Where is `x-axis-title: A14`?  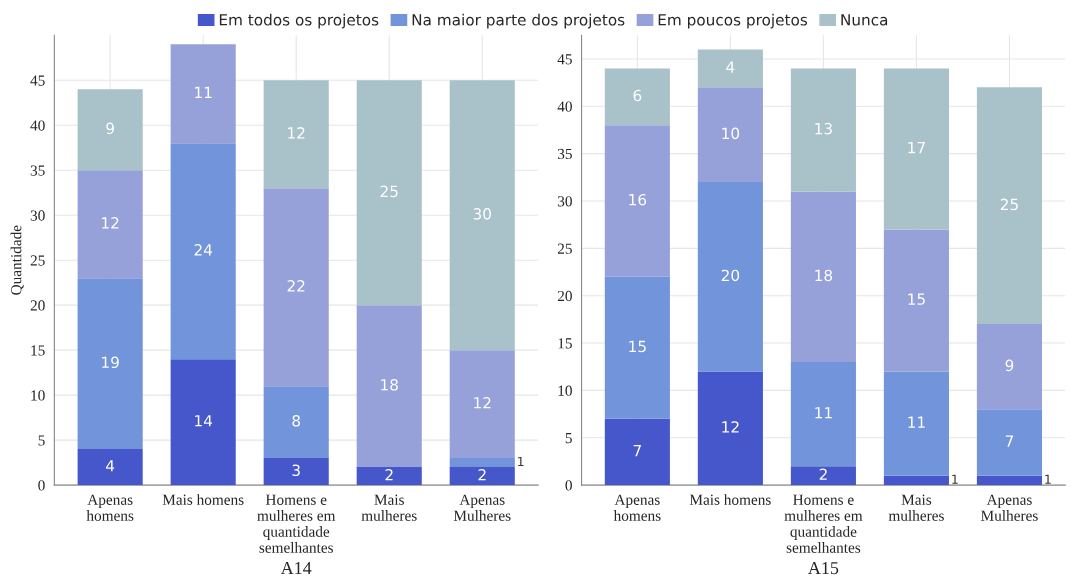
x-axis-title: A14 is located at coordinates (296, 568).